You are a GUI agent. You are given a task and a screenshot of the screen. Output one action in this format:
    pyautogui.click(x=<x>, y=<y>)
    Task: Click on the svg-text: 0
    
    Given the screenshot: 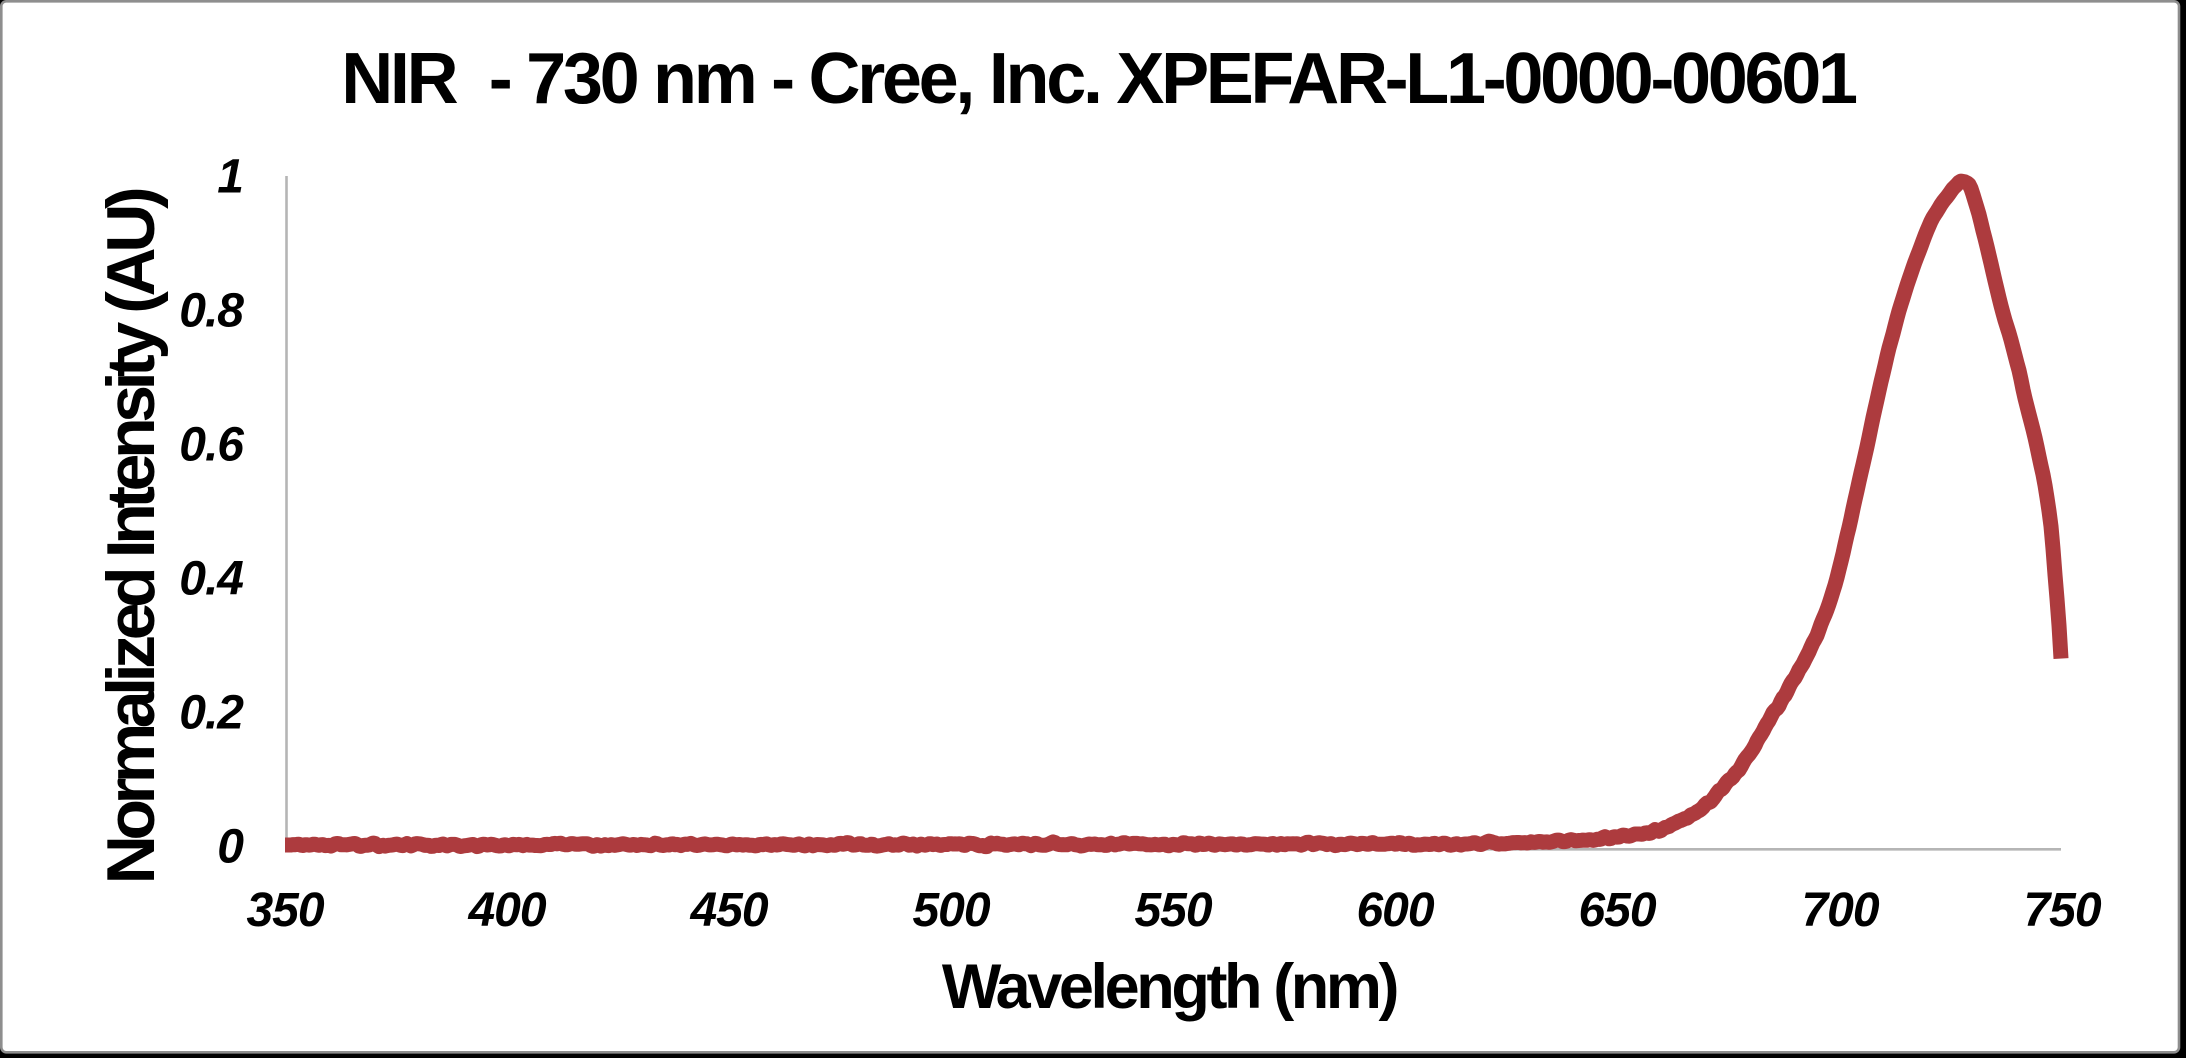 What is the action you would take?
    pyautogui.click(x=230, y=847)
    